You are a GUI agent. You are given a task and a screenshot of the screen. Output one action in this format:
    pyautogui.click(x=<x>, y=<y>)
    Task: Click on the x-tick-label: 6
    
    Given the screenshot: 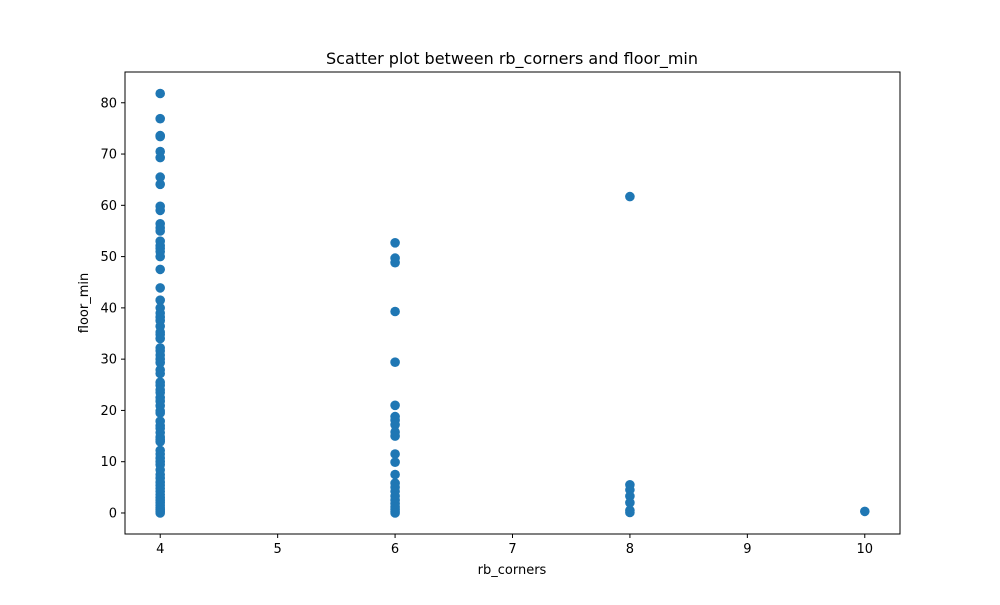 What is the action you would take?
    pyautogui.click(x=395, y=549)
    